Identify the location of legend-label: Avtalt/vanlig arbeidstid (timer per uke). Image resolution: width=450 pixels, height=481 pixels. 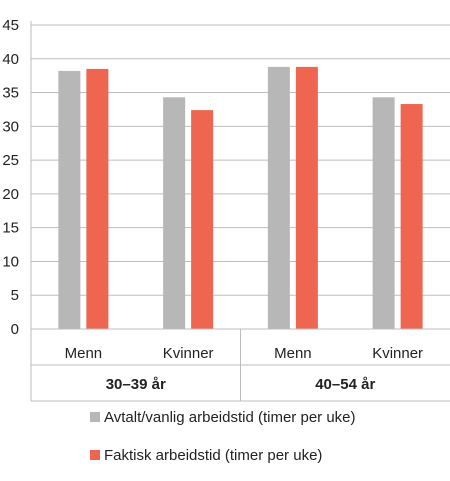
(230, 417).